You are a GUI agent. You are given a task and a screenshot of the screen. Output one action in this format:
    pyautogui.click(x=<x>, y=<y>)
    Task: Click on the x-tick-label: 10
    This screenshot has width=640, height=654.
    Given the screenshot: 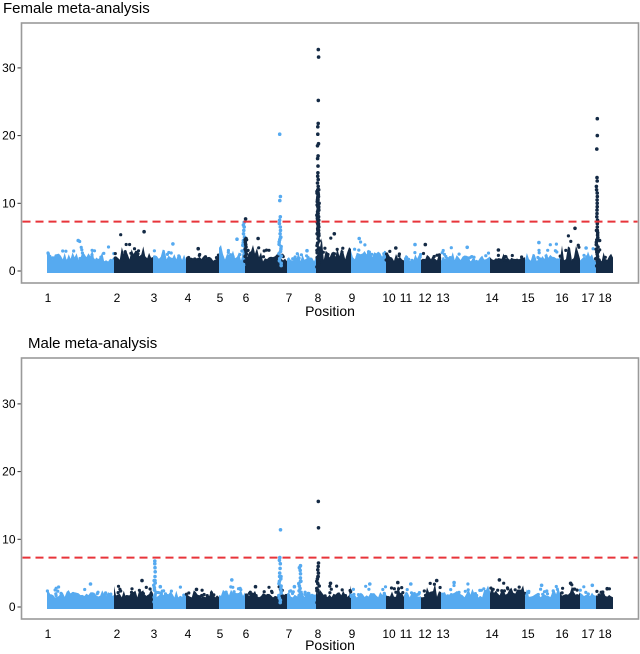 What is the action you would take?
    pyautogui.click(x=389, y=634)
    